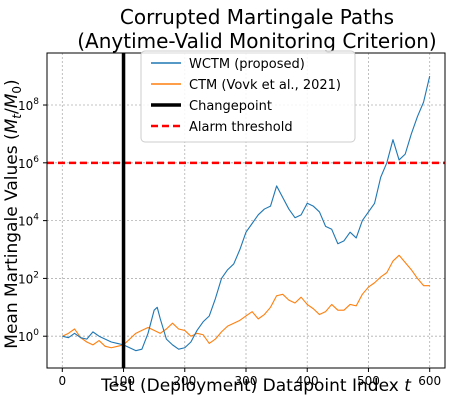  What do you see at coordinates (12, 240) in the screenshot?
I see `y-axis-label-text: Mean Martingale Values (` at bounding box center [12, 240].